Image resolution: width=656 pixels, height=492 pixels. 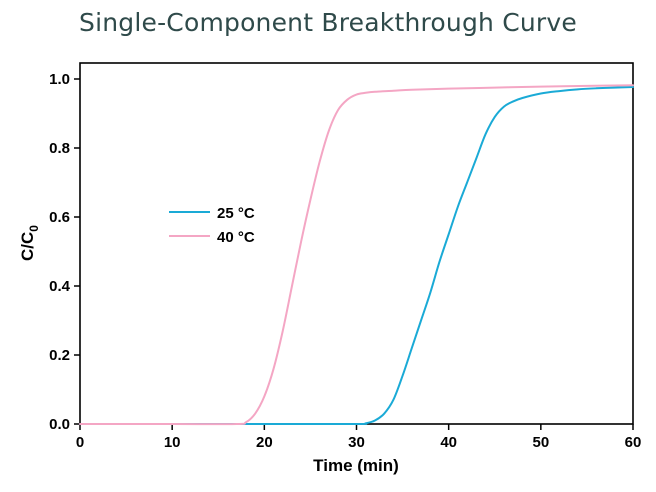 I want to click on x-tick-label: 50, so click(x=540, y=442).